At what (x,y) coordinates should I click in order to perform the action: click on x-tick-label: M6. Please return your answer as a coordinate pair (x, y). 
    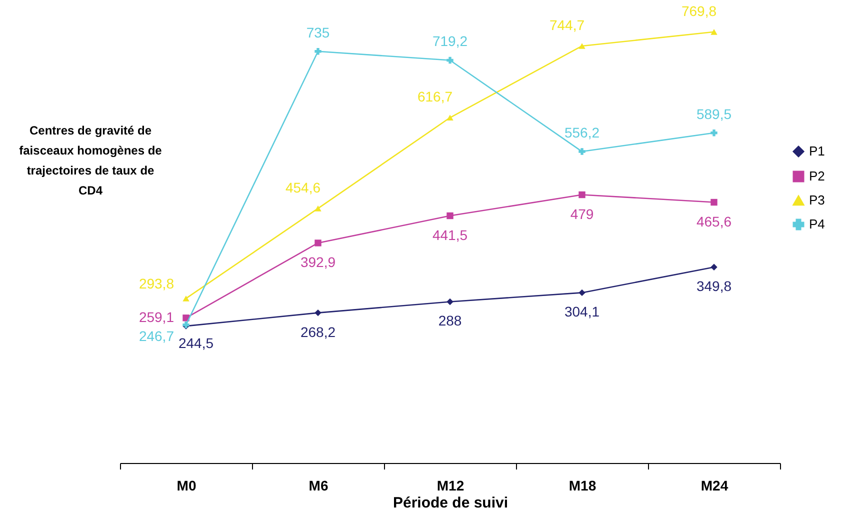
    Looking at the image, I should click on (318, 486).